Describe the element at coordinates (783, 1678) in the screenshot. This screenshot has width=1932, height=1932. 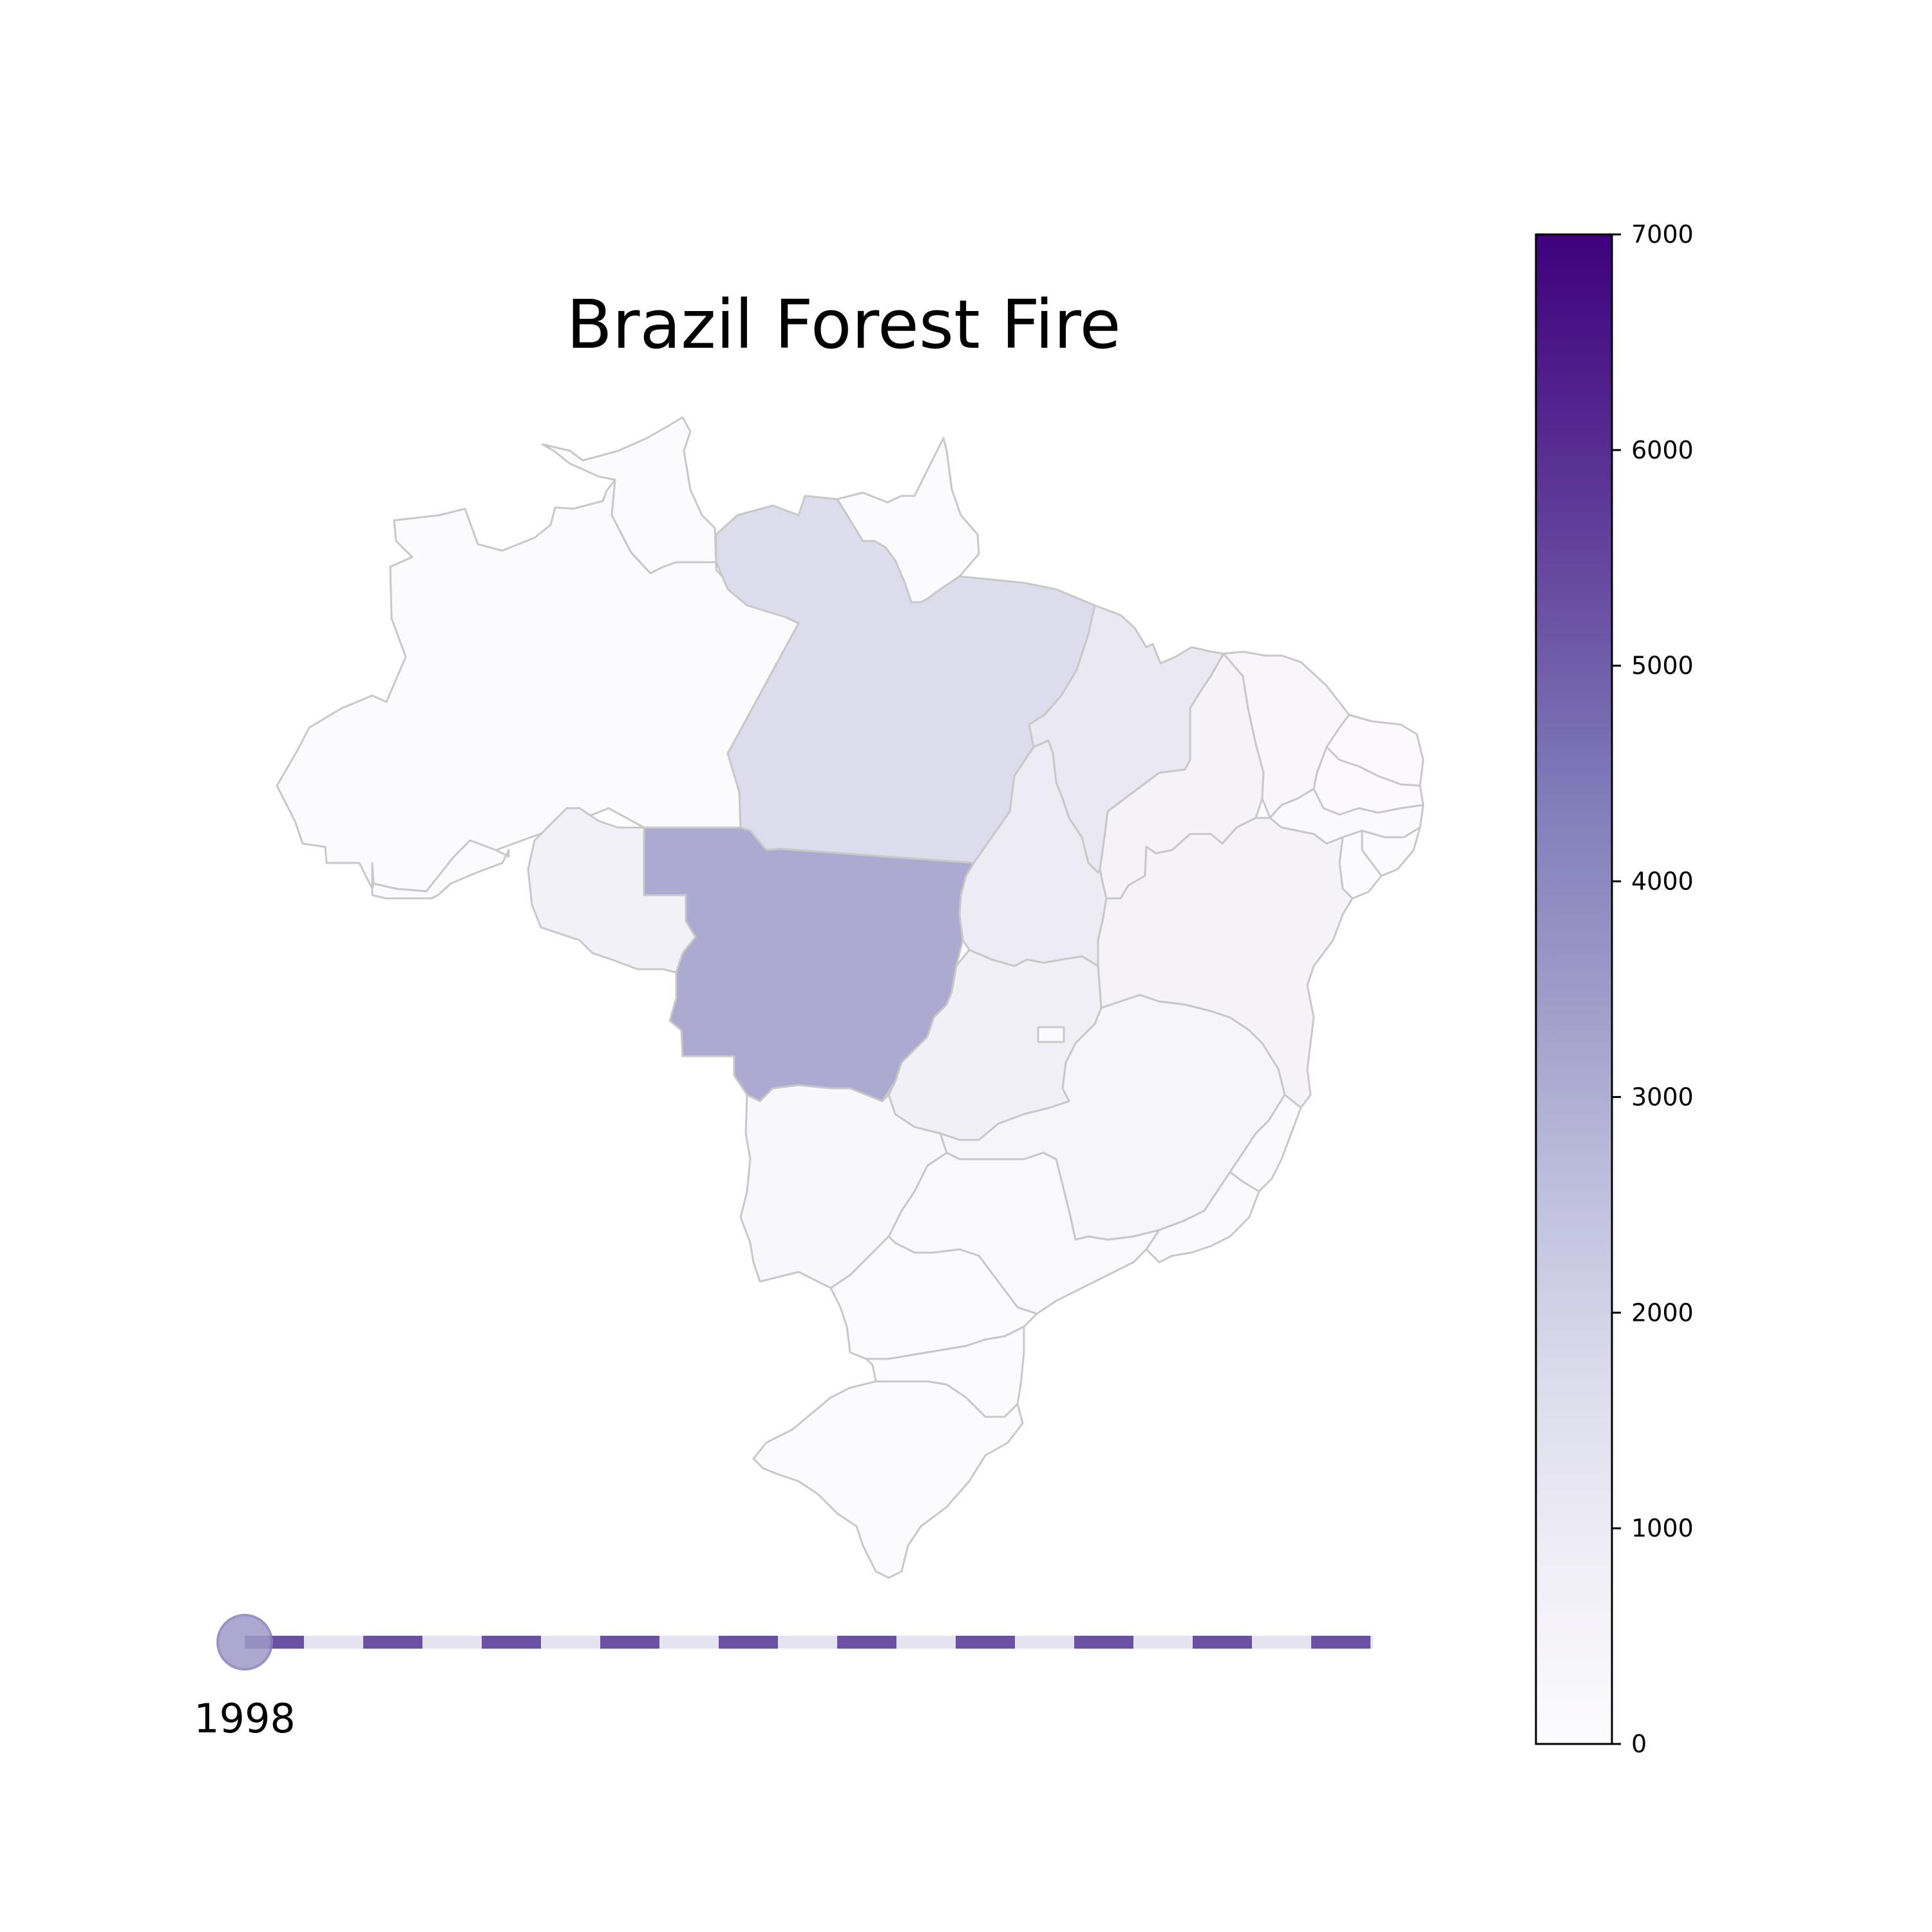
I see `timeline-slider: 1998` at that location.